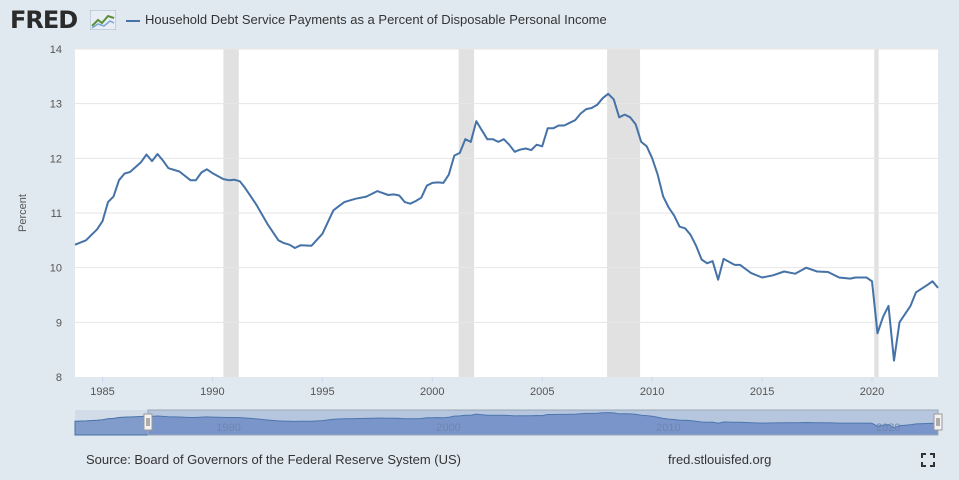 This screenshot has width=959, height=480. What do you see at coordinates (938, 422) in the screenshot?
I see `navigator-handle-right` at bounding box center [938, 422].